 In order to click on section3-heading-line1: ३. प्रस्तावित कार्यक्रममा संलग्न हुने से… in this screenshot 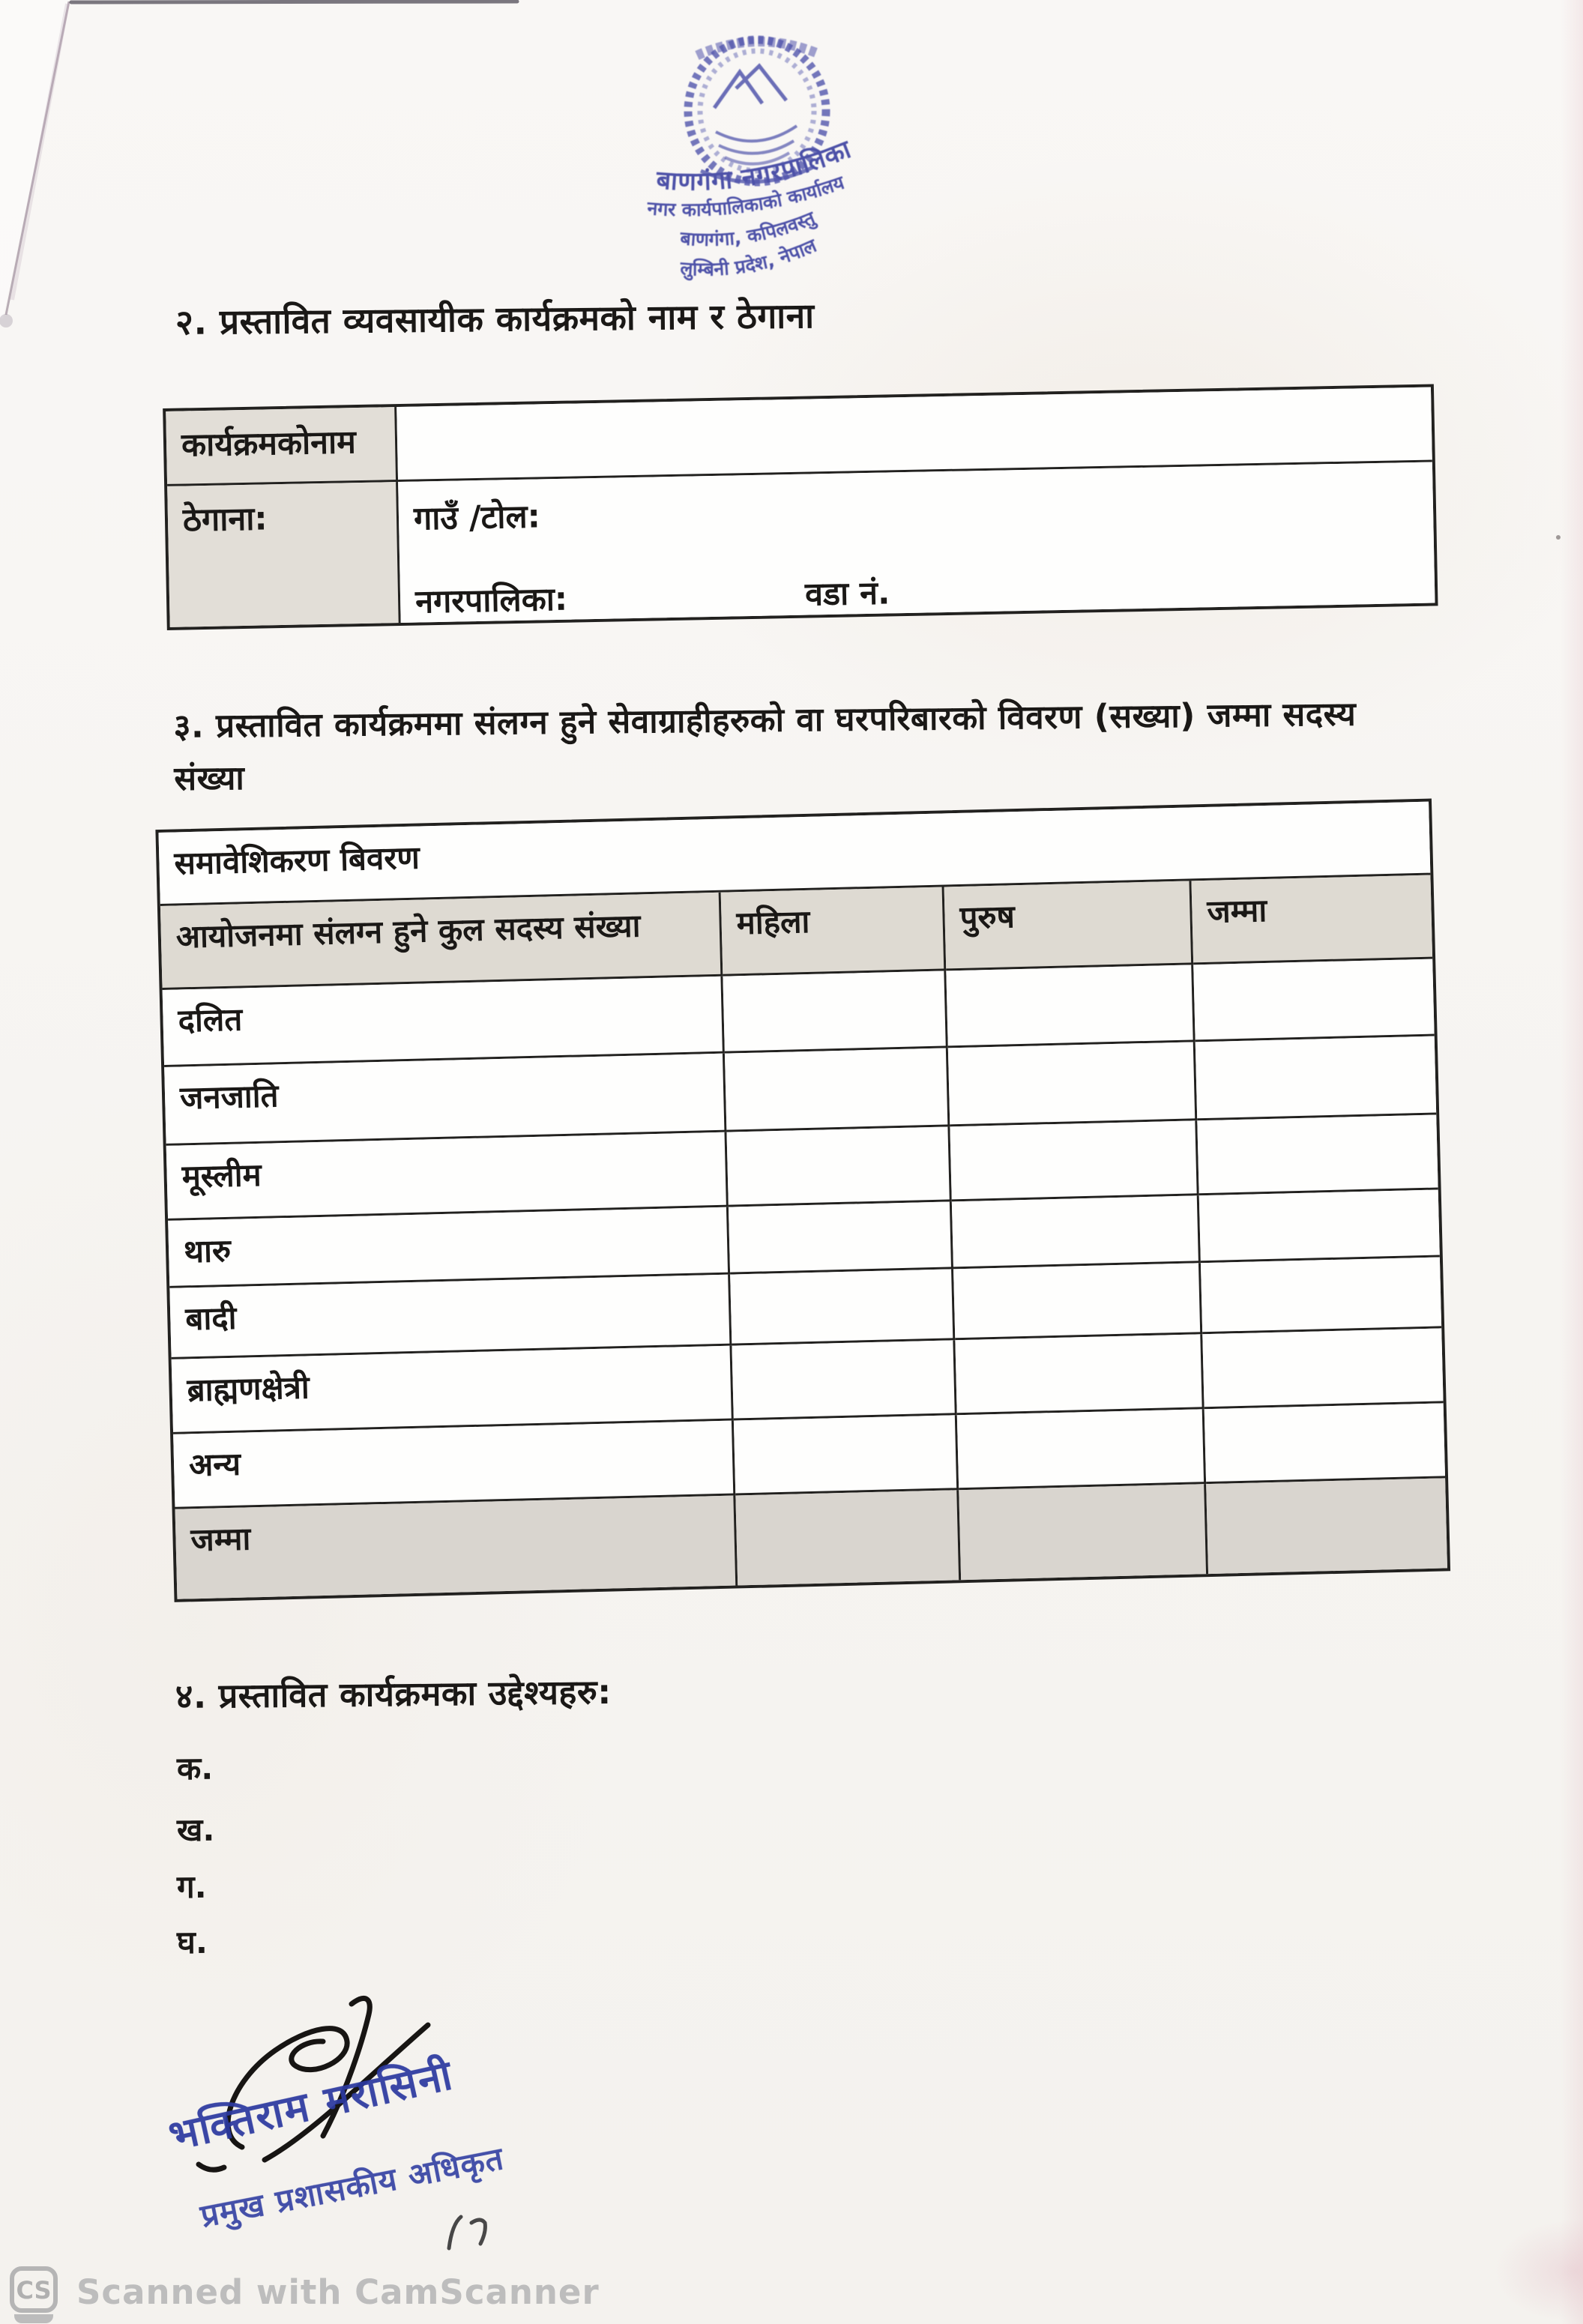, I will do `click(765, 720)`.